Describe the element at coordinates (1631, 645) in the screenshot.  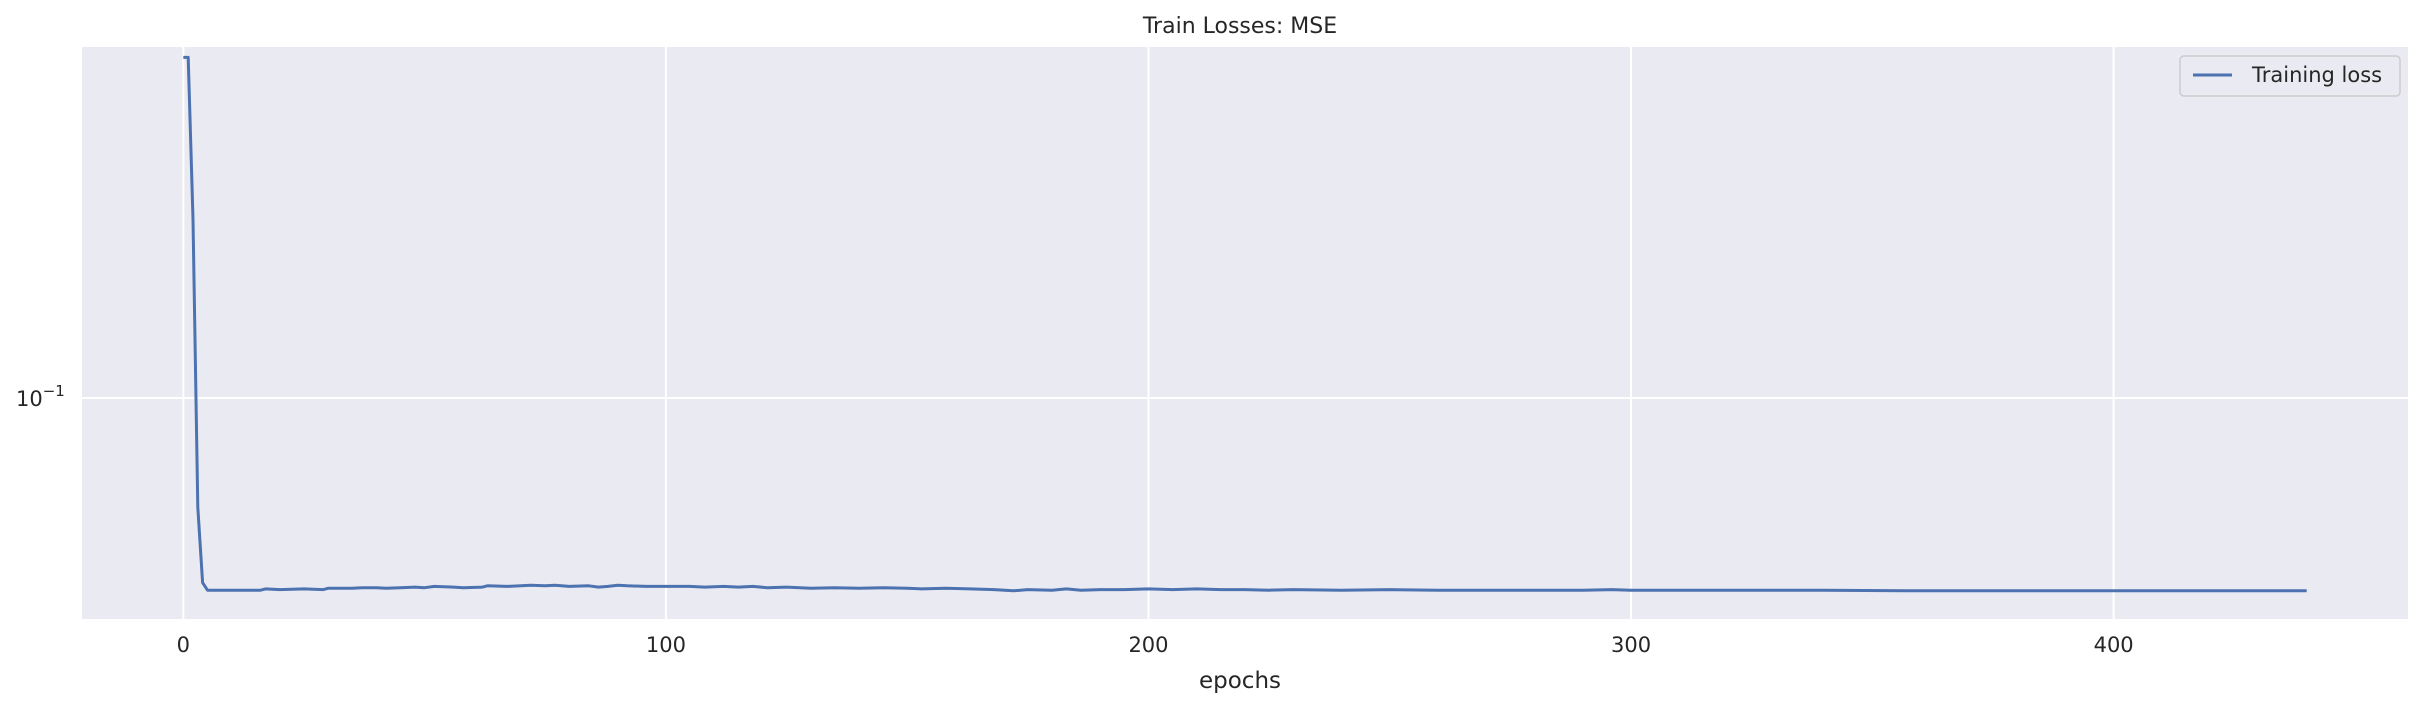
I see `x-tick-label: 300` at that location.